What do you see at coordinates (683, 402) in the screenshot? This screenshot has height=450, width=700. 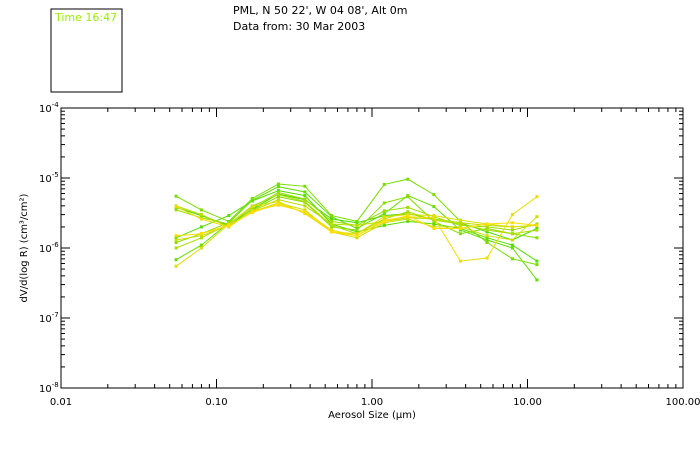 I see `x-tick-label: 100.00` at bounding box center [683, 402].